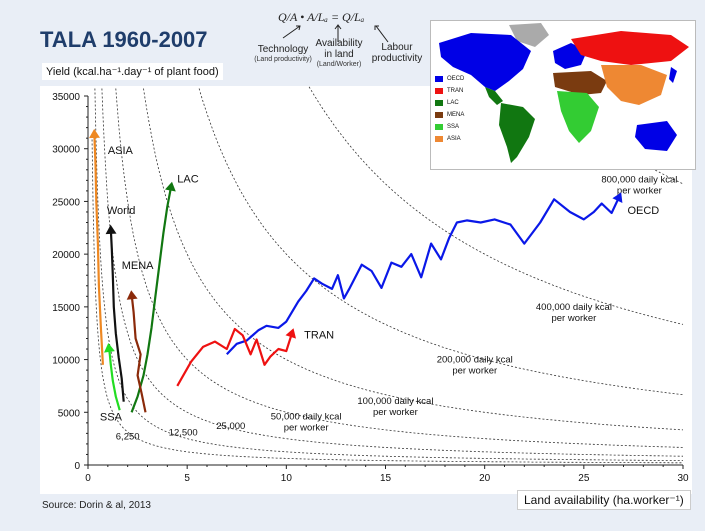 The height and width of the screenshot is (531, 705). Describe the element at coordinates (617, 197) in the screenshot. I see `series-arrow-oecd` at that location.